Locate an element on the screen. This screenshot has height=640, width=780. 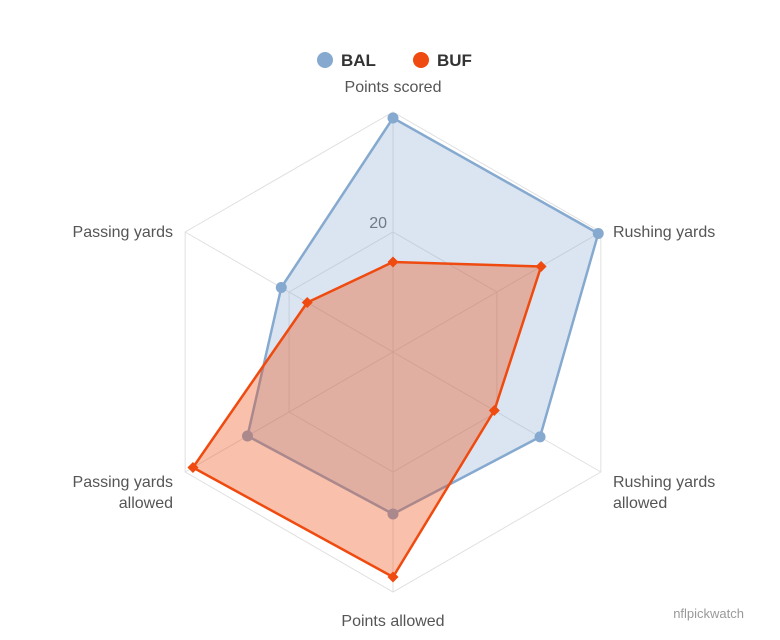
axis-label: Points scored is located at coordinates (393, 87).